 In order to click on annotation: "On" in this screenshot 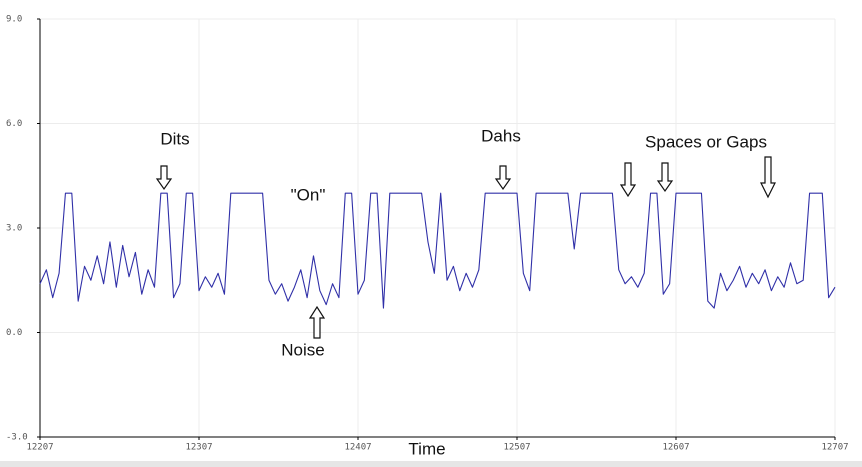, I will do `click(308, 194)`.